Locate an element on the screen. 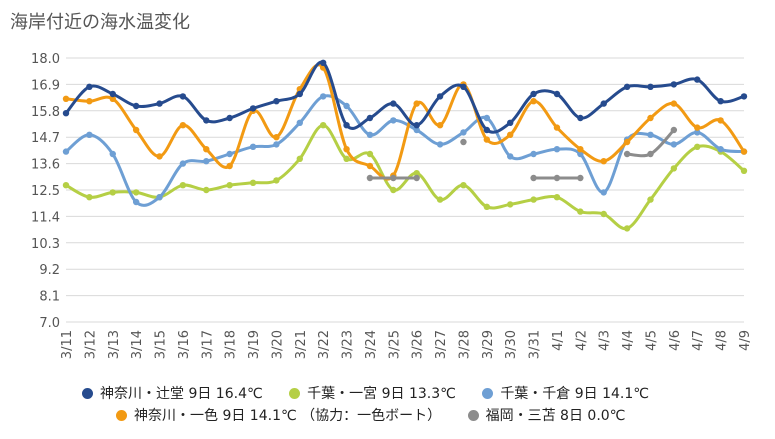 The image size is (775, 439). x-tick-label: 4/2 is located at coordinates (581, 340).